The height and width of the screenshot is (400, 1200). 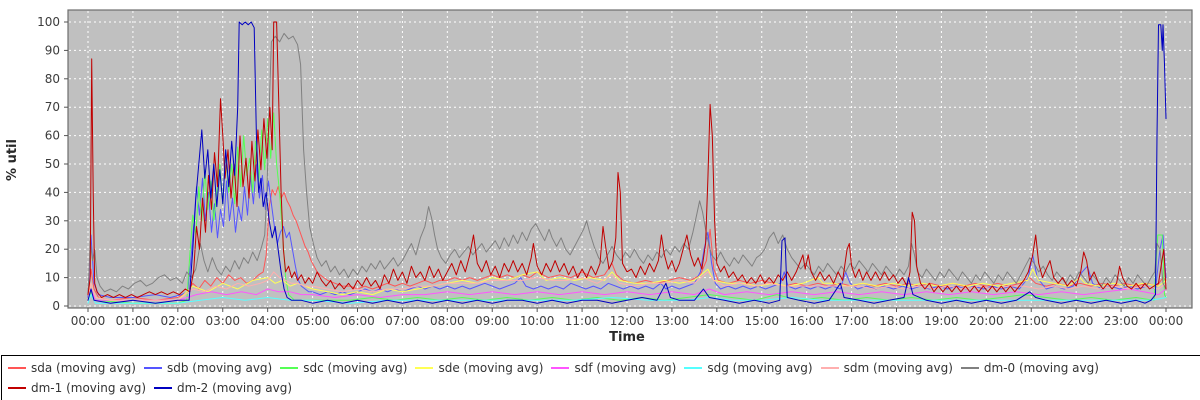 What do you see at coordinates (717, 321) in the screenshot?
I see `x-tick-label: 14:00` at bounding box center [717, 321].